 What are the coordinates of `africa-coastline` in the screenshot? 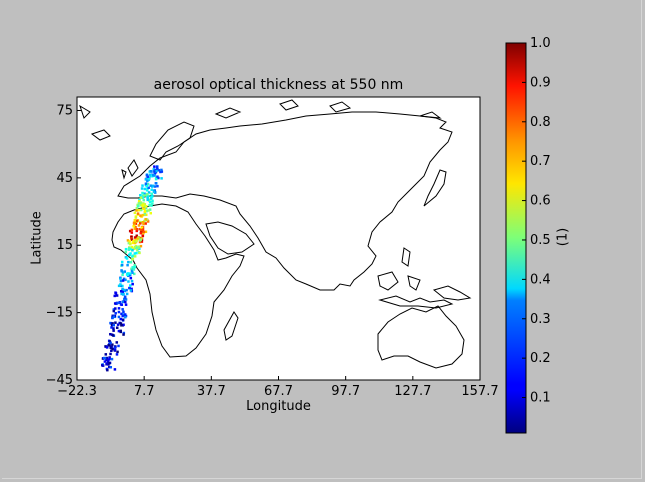 It's located at (178, 280).